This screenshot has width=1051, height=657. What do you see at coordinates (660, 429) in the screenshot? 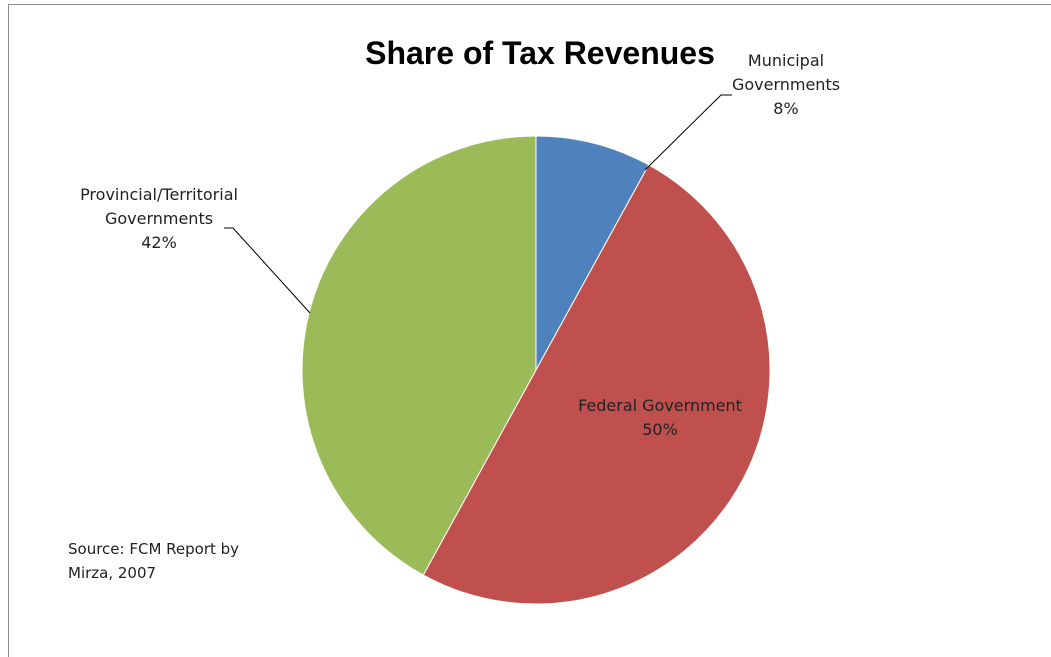
I see `slice-percent-label: 50%` at bounding box center [660, 429].